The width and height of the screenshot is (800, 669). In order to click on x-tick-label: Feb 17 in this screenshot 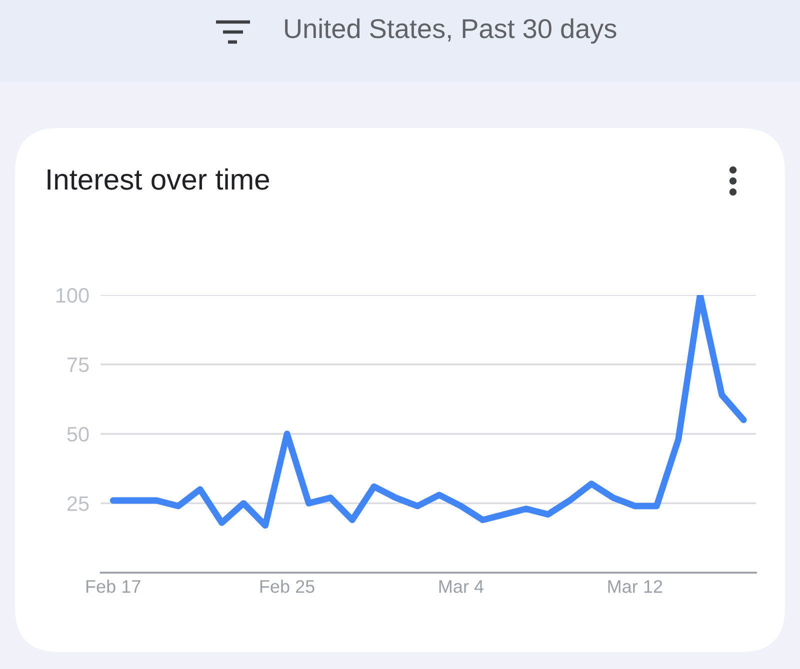, I will do `click(113, 586)`.